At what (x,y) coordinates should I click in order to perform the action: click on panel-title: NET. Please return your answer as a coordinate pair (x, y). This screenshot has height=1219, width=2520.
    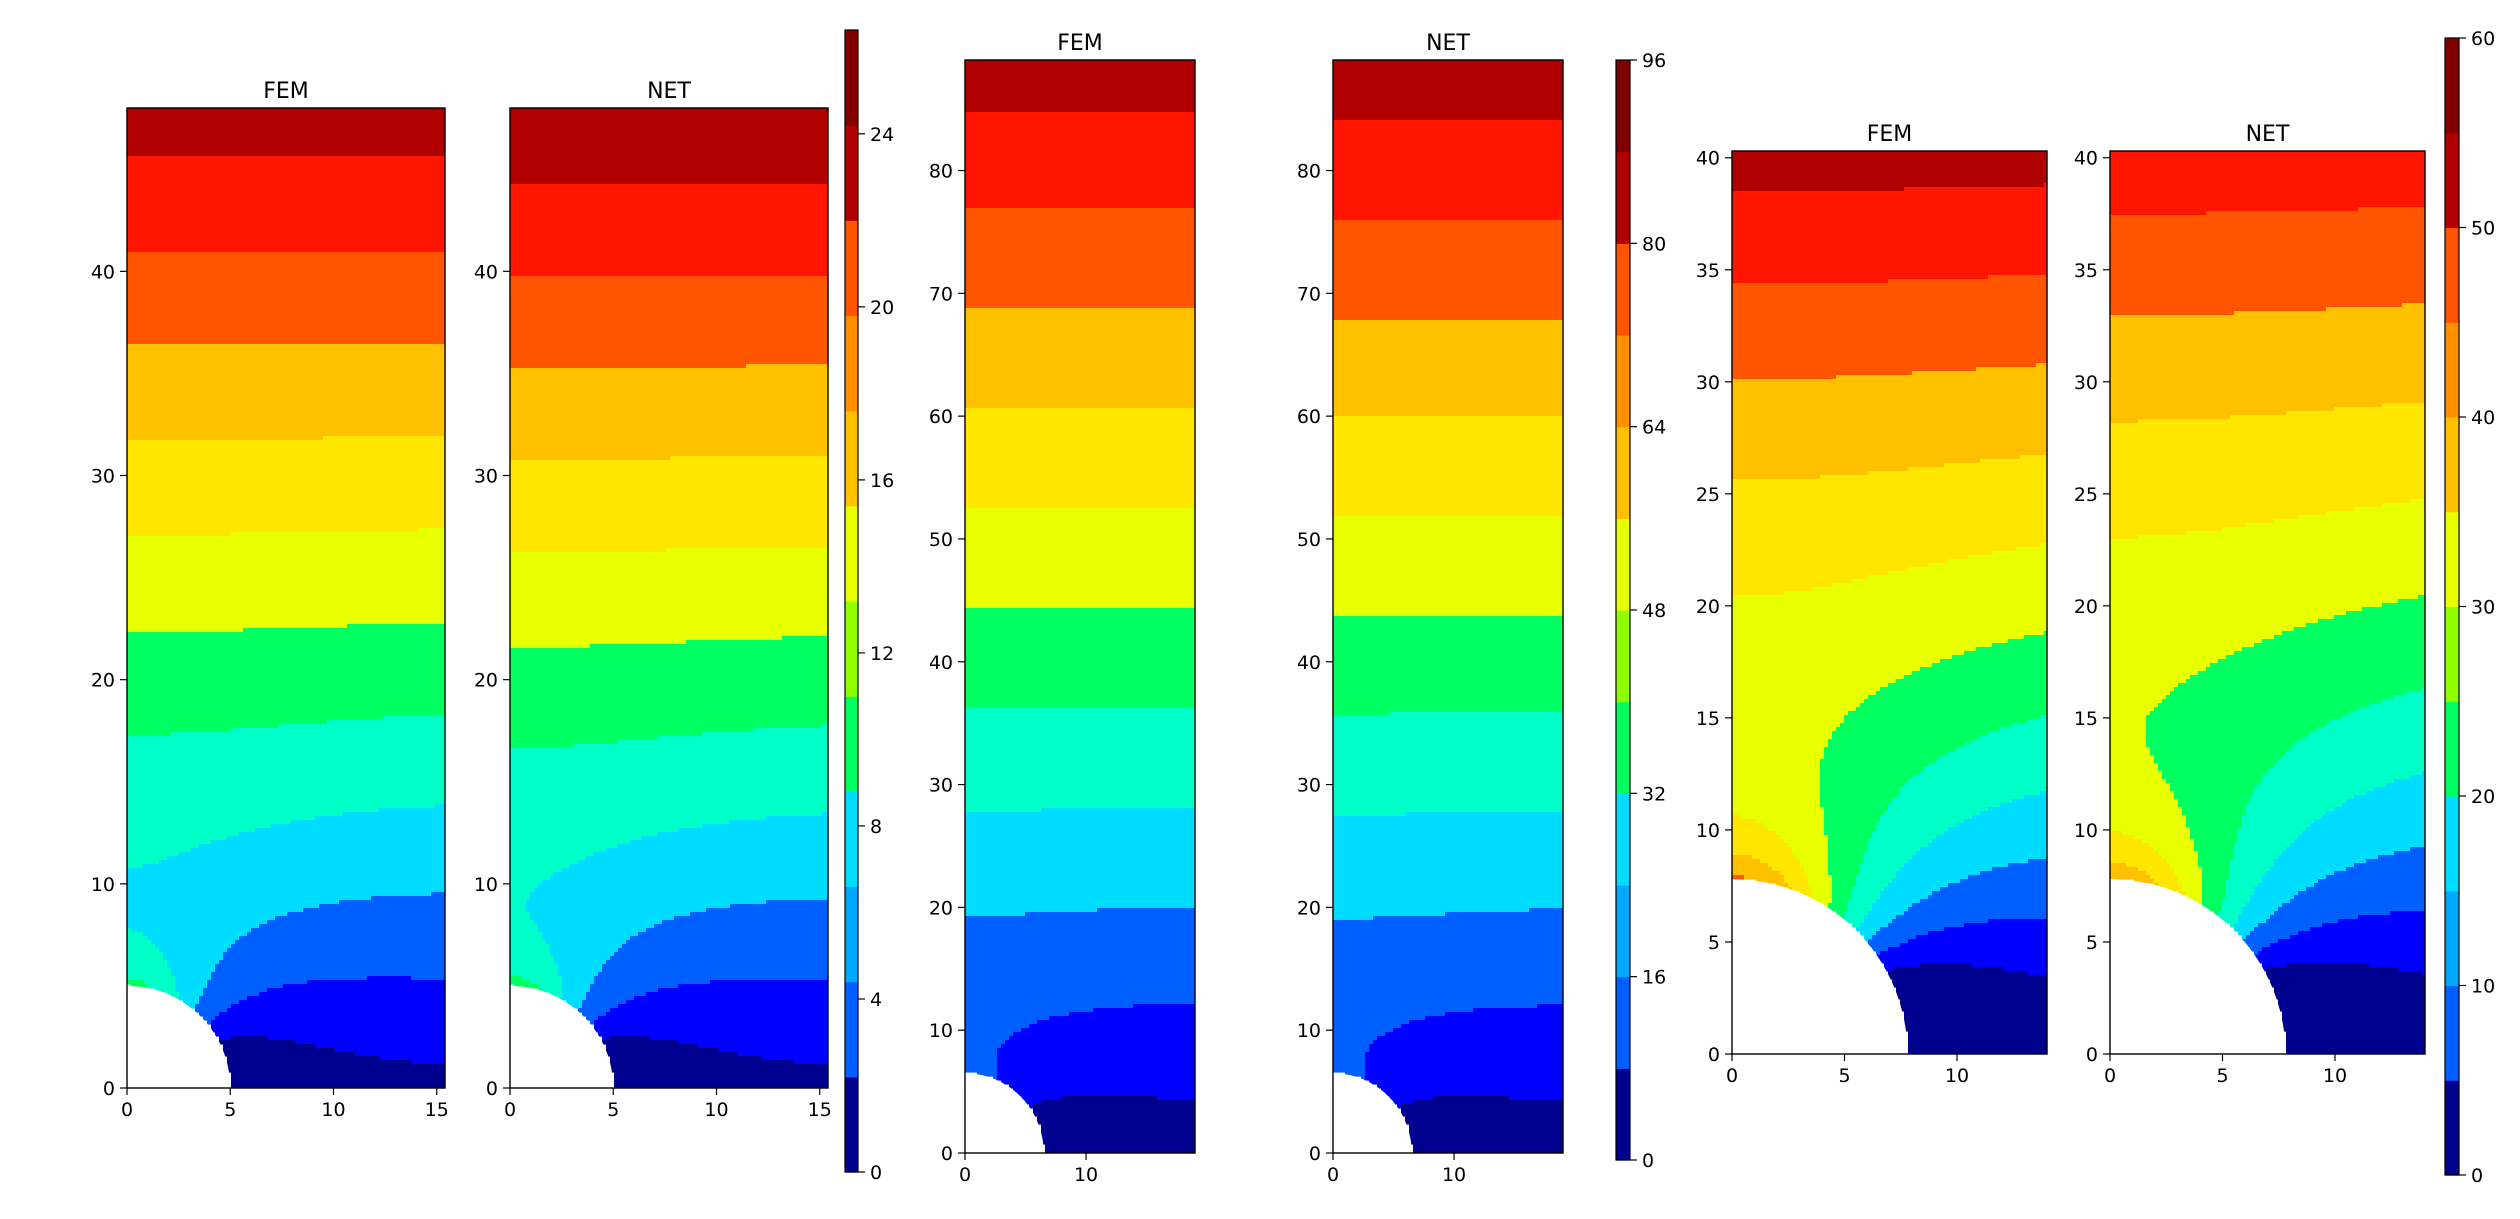
    Looking at the image, I should click on (2268, 134).